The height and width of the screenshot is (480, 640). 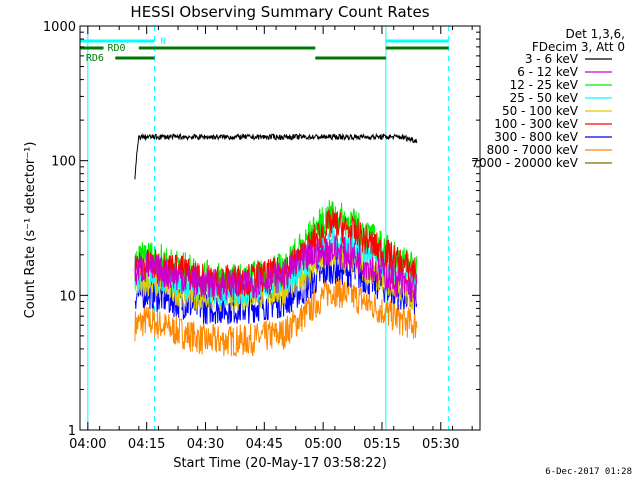 What do you see at coordinates (381, 444) in the screenshot?
I see `x-tick-label: 05:15` at bounding box center [381, 444].